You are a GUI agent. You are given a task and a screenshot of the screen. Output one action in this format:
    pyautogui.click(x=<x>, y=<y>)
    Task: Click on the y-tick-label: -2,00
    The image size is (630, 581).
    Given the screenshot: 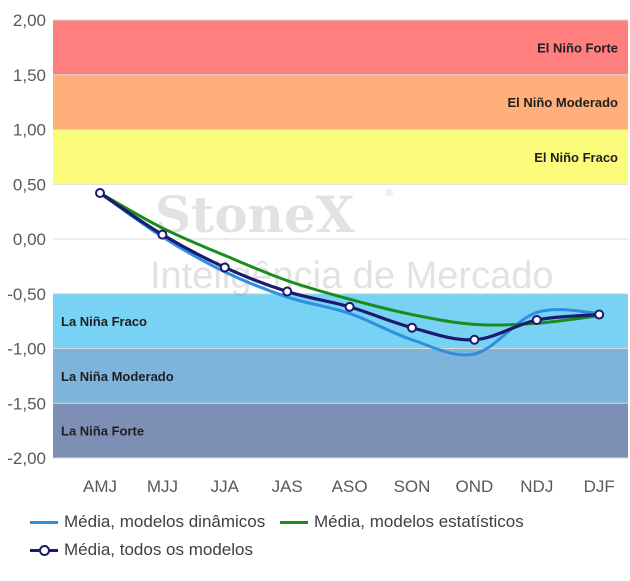 What is the action you would take?
    pyautogui.click(x=26, y=458)
    